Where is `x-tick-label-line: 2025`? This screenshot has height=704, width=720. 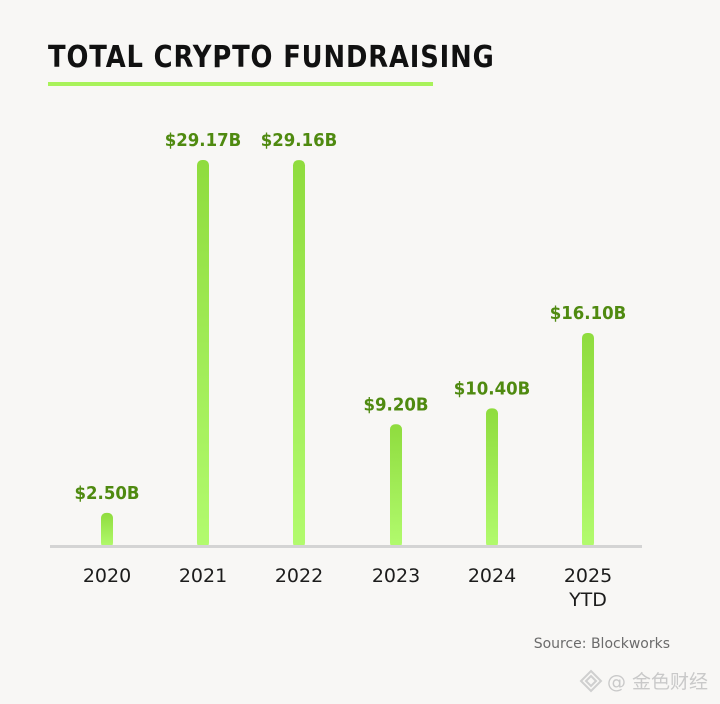
x-tick-label-line: 2025 is located at coordinates (588, 576).